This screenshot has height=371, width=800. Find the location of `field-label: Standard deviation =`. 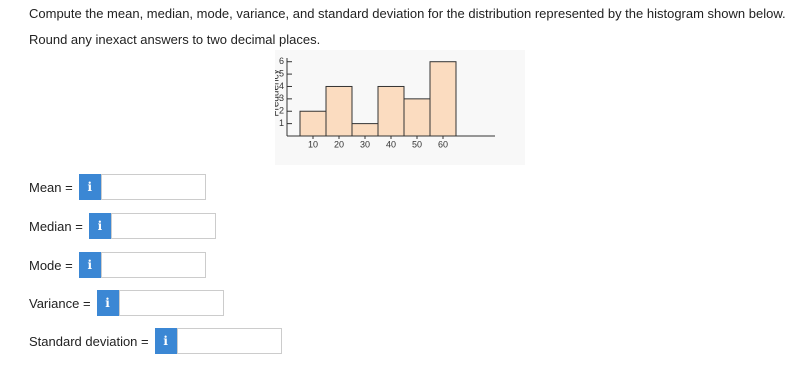

field-label: Standard deviation = is located at coordinates (89, 341).